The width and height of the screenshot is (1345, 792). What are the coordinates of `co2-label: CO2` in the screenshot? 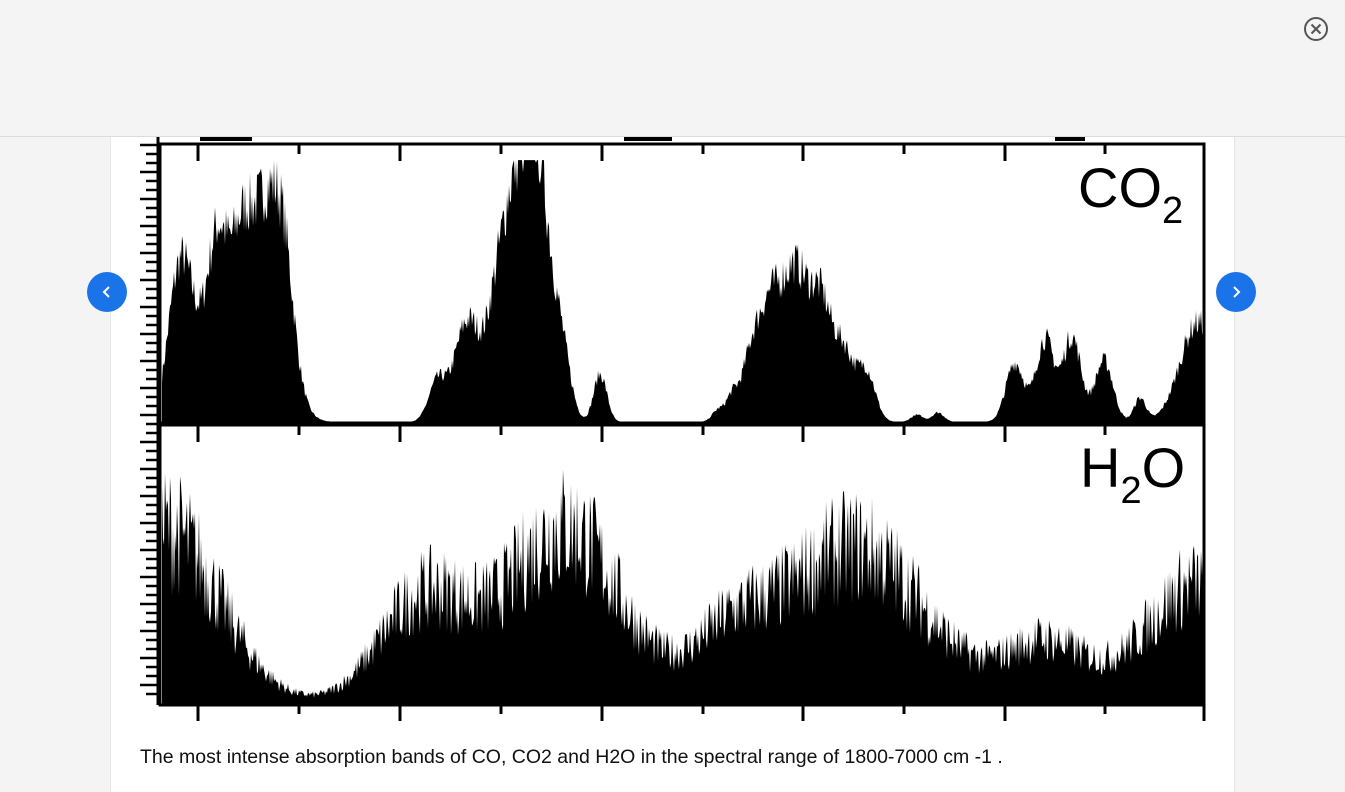 It's located at (1130, 194).